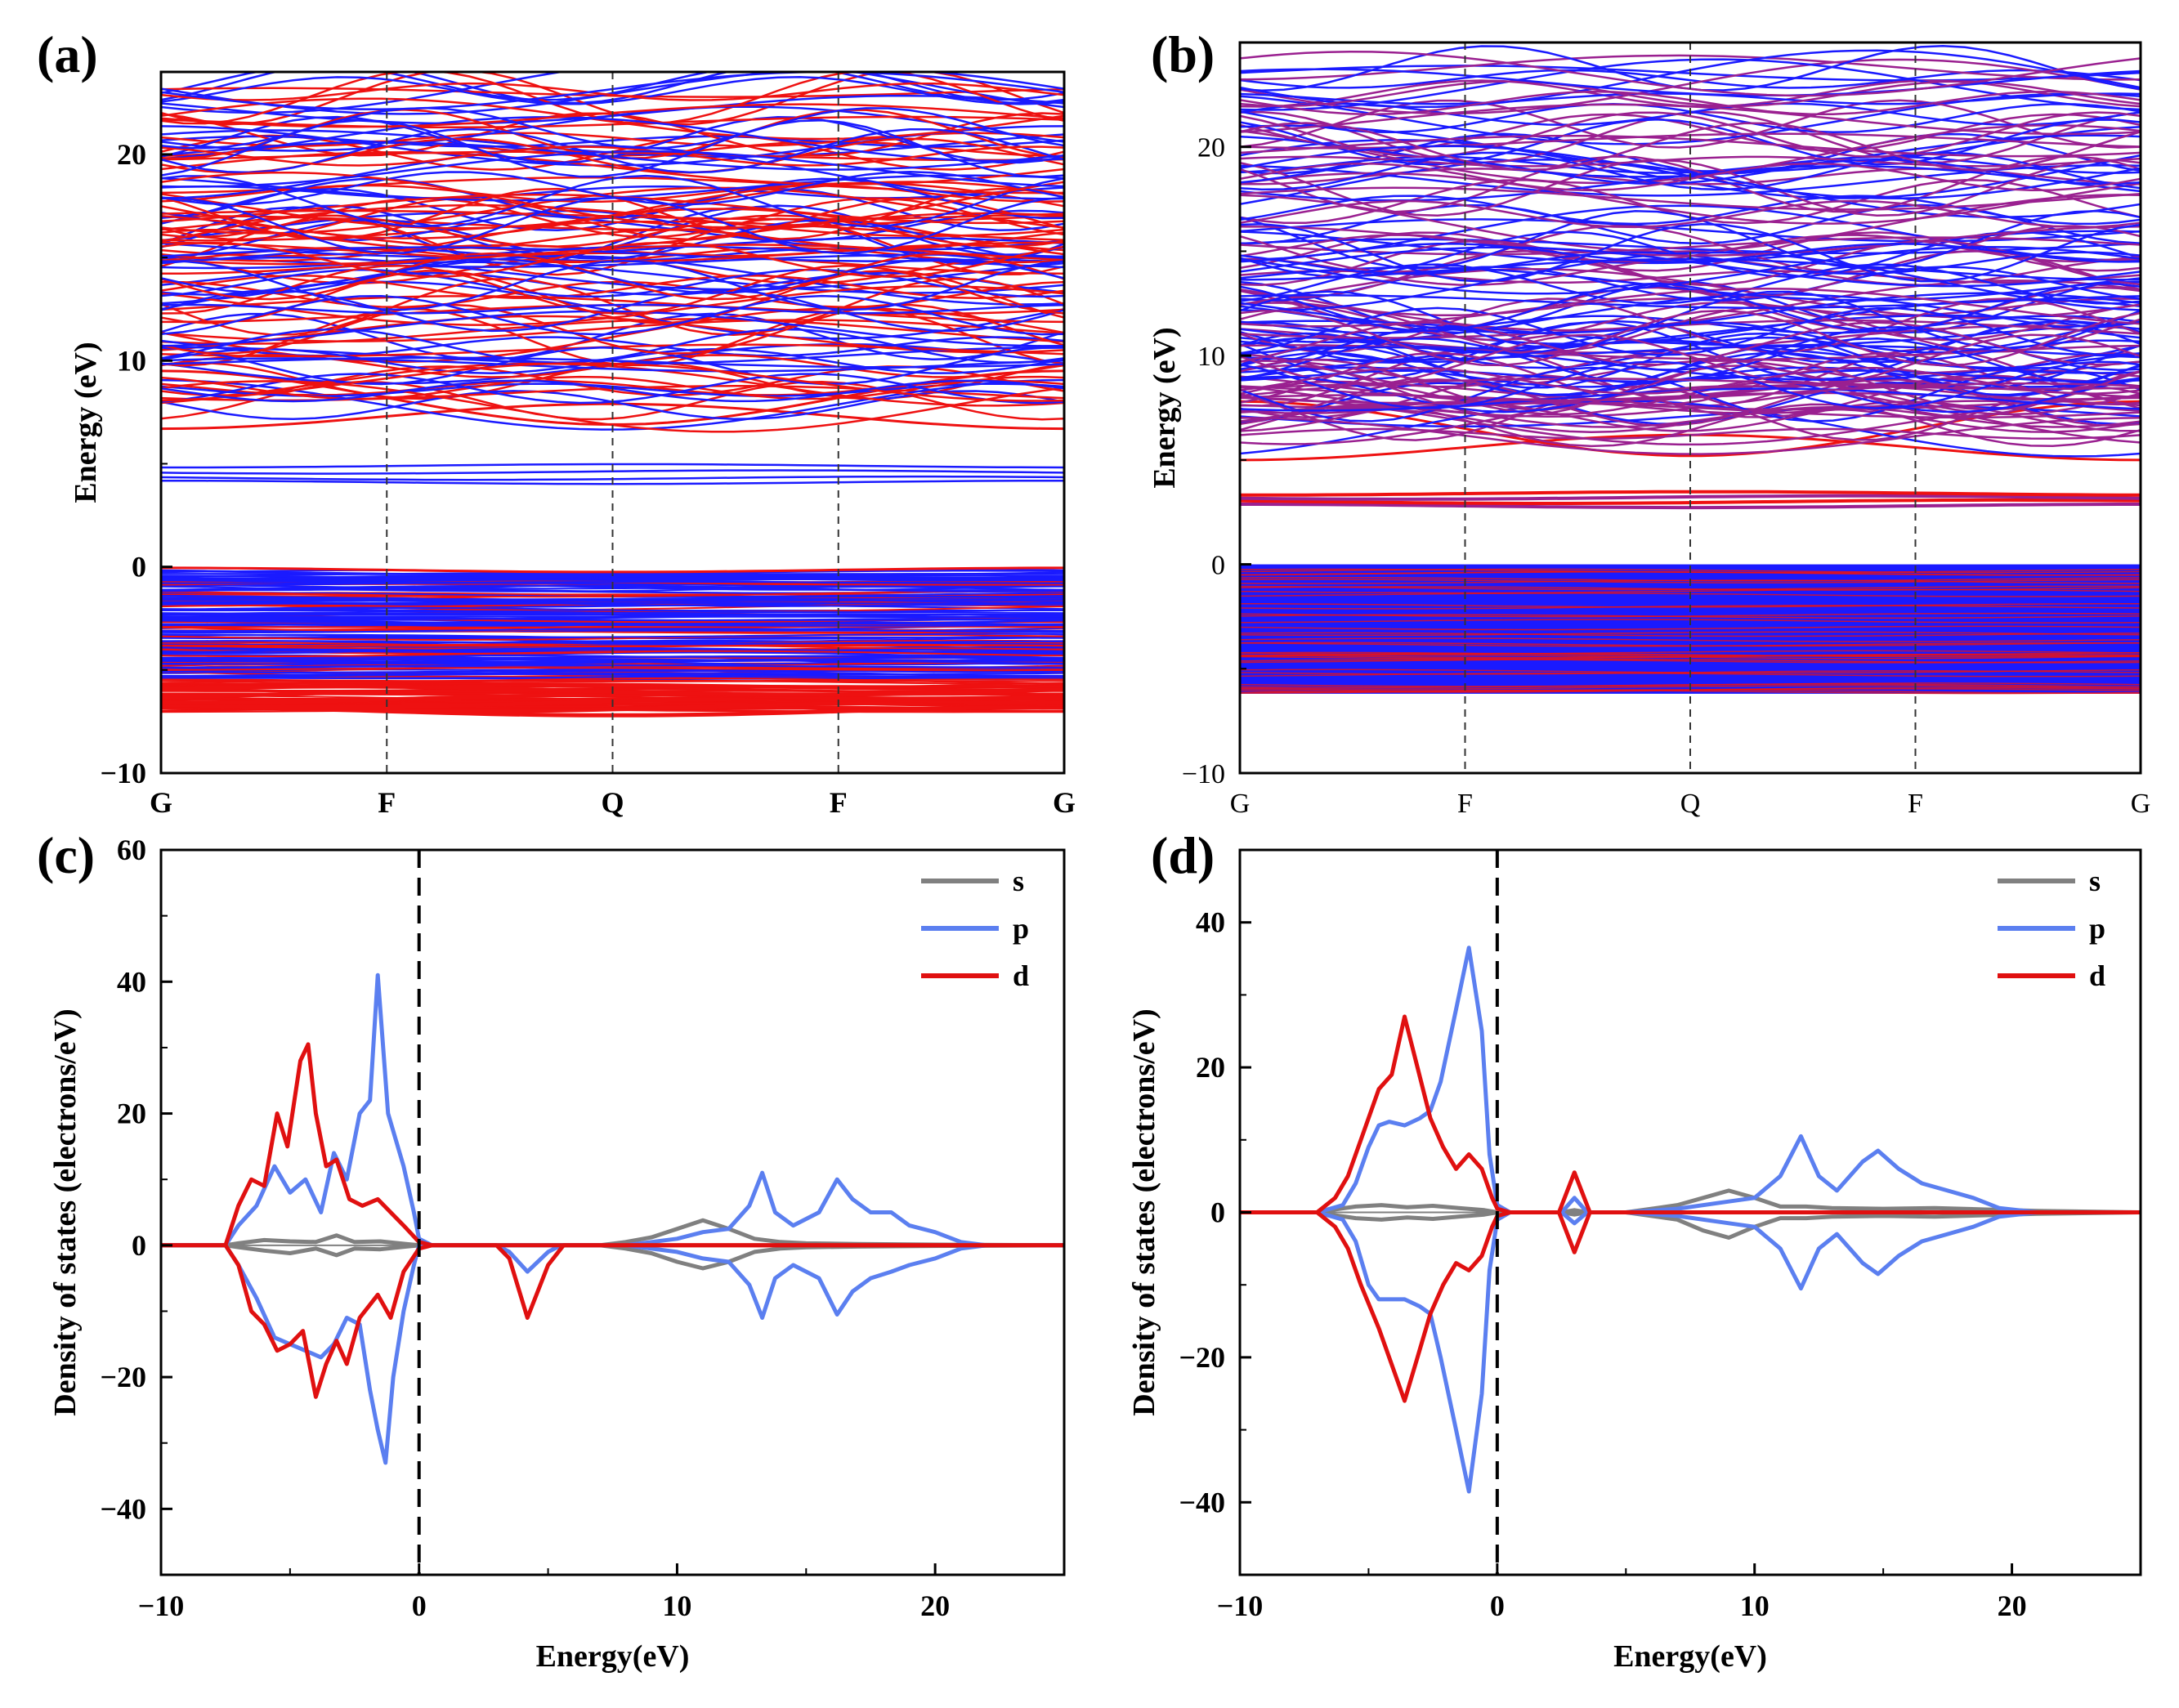 The image size is (2179, 1708). What do you see at coordinates (1690, 1114) in the screenshot?
I see `dos-curve-d-up` at bounding box center [1690, 1114].